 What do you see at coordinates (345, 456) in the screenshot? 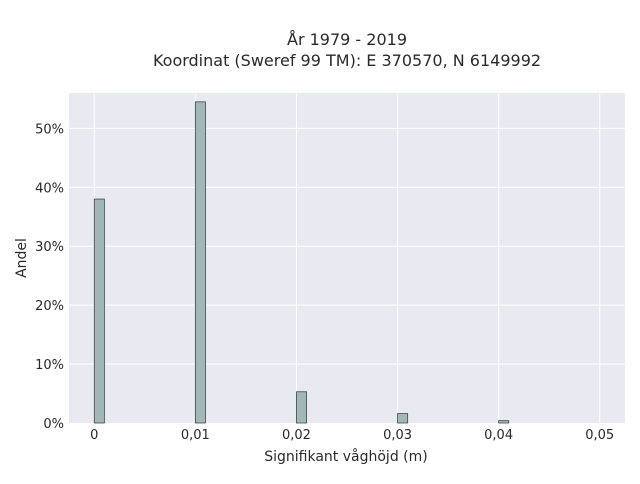
I see `x-axis-label: Signifikant våghöjd (m)` at bounding box center [345, 456].